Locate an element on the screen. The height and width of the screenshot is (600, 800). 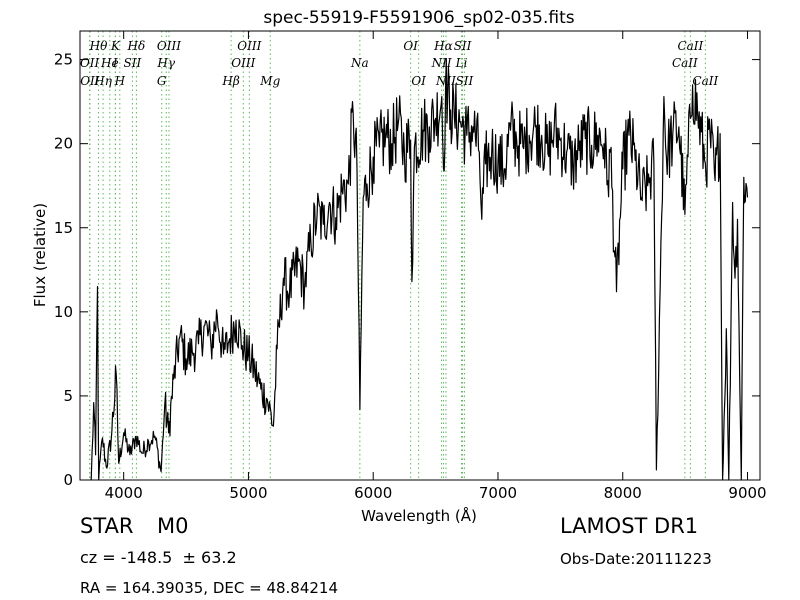
y-axis-label: Flux (relative) is located at coordinates (40, 255).